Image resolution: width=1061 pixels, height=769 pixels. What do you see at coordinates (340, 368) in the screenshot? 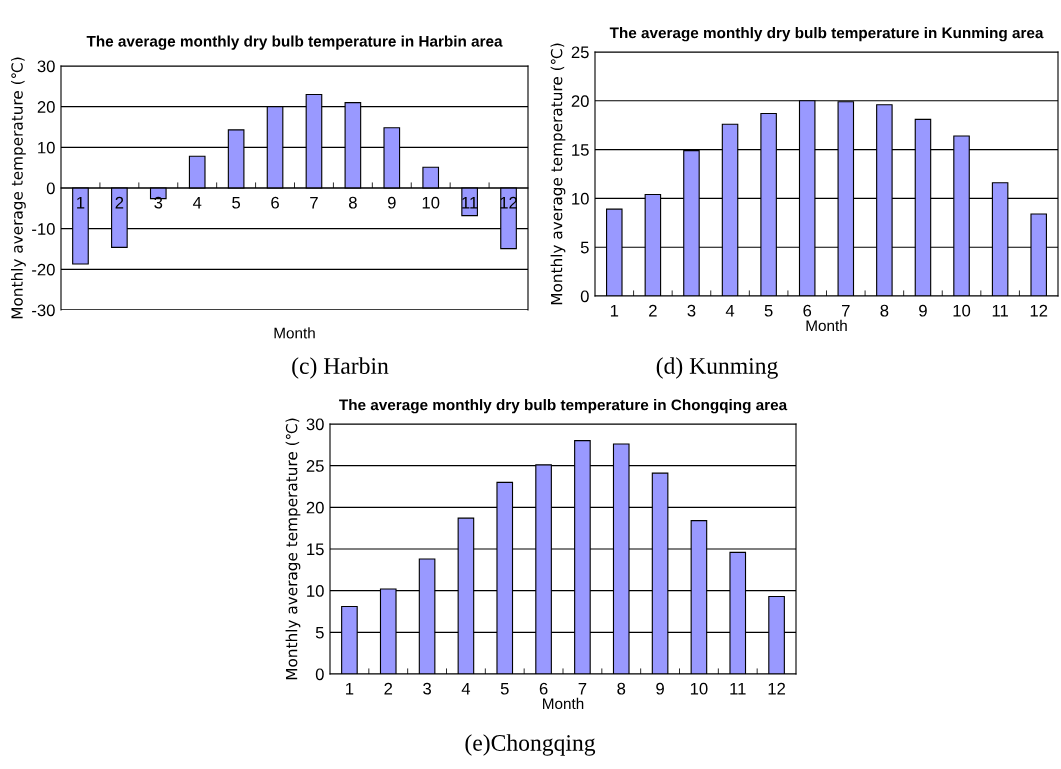
I see `text: (c) Harbin` at bounding box center [340, 368].